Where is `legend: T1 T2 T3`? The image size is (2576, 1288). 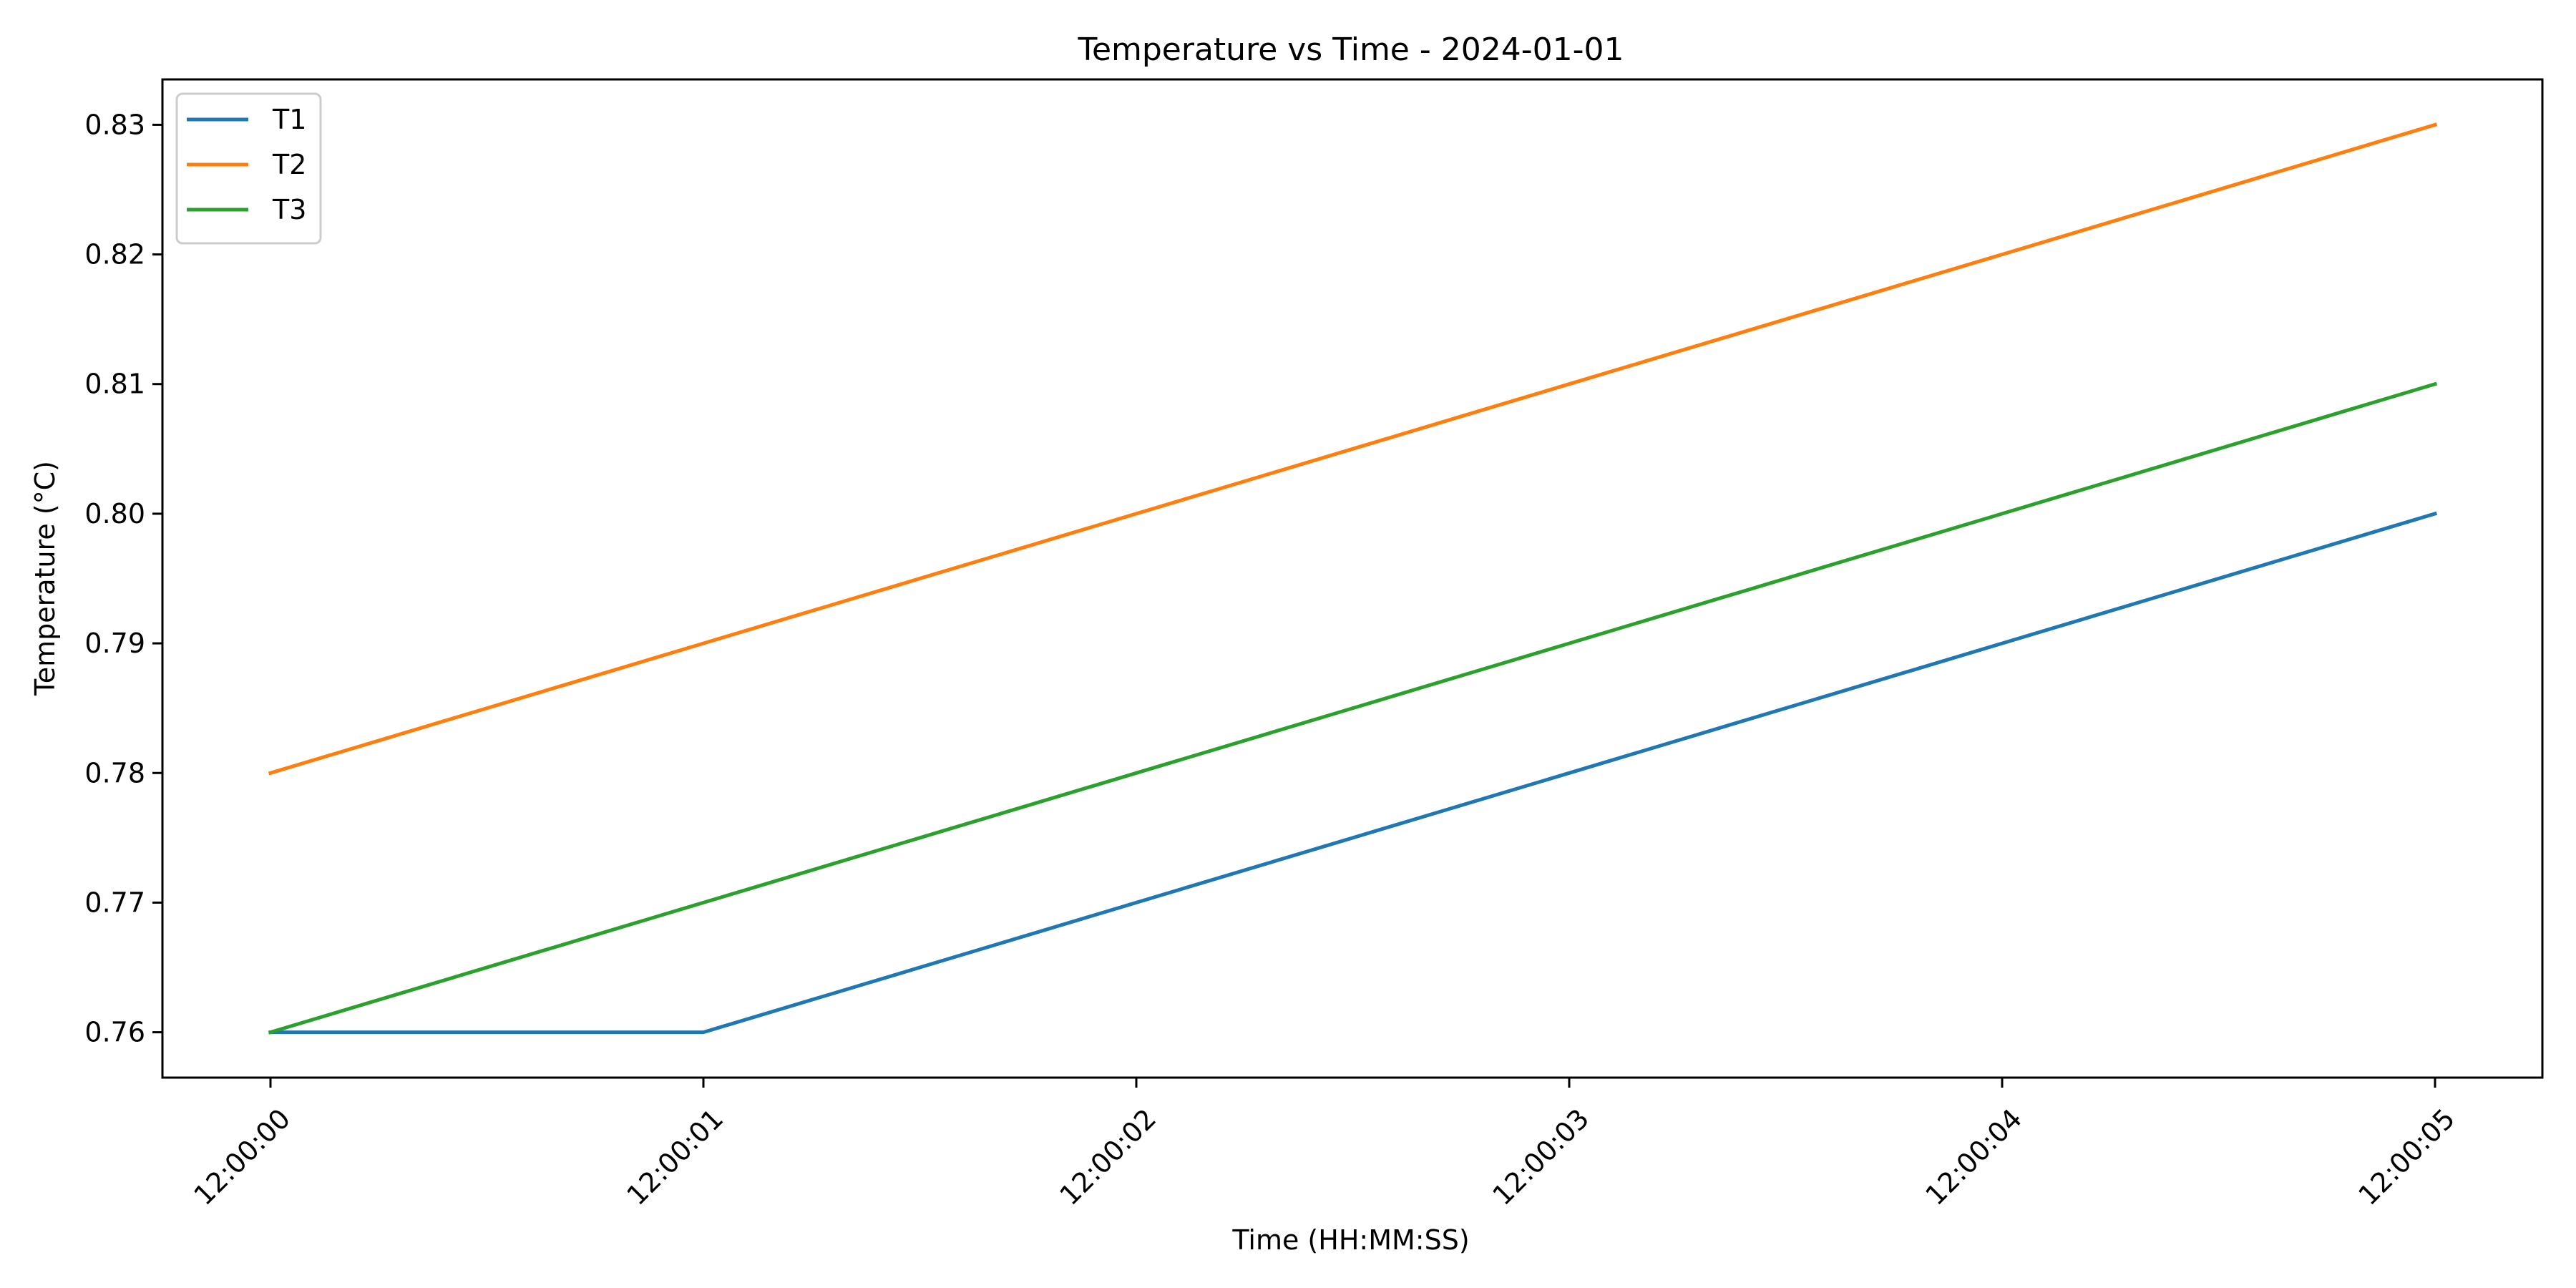 legend: T1 T2 T3 is located at coordinates (248, 168).